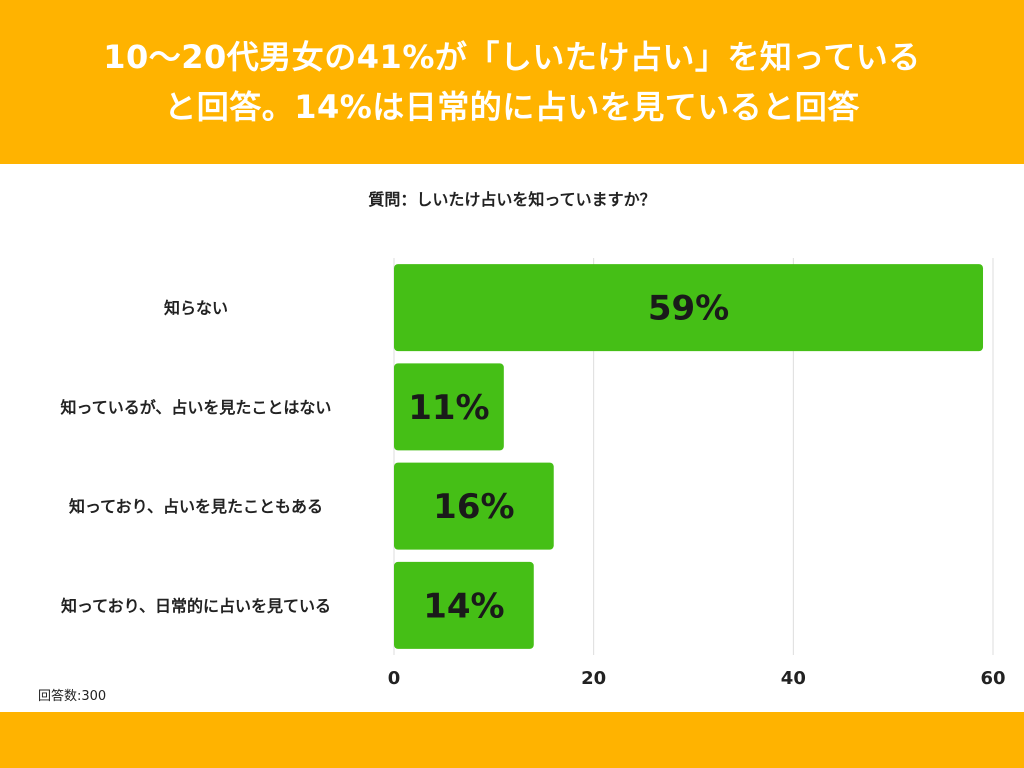 This screenshot has width=1024, height=768. I want to click on x-tick-label: 60, so click(992, 678).